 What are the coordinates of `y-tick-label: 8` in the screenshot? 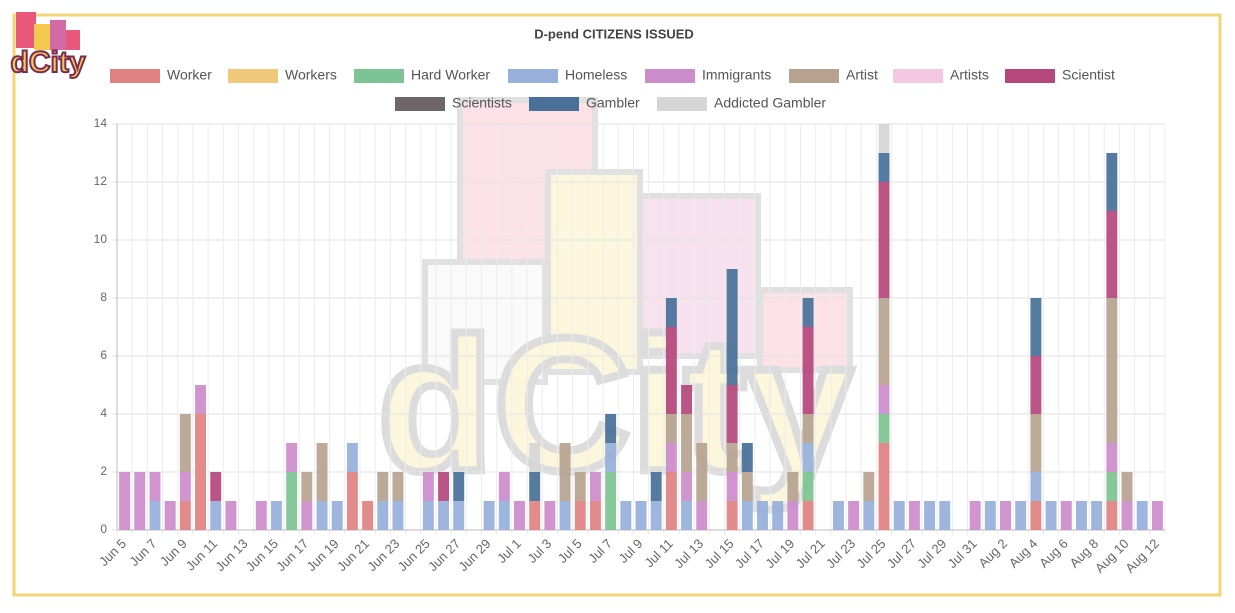 It's located at (103, 297).